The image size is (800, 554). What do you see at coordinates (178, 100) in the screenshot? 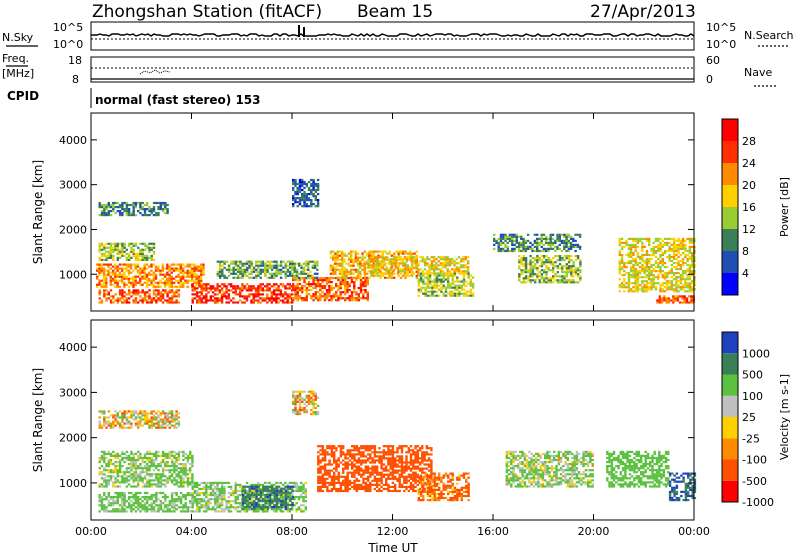
I see `cpid-value: normal (fast stereo) 153` at bounding box center [178, 100].